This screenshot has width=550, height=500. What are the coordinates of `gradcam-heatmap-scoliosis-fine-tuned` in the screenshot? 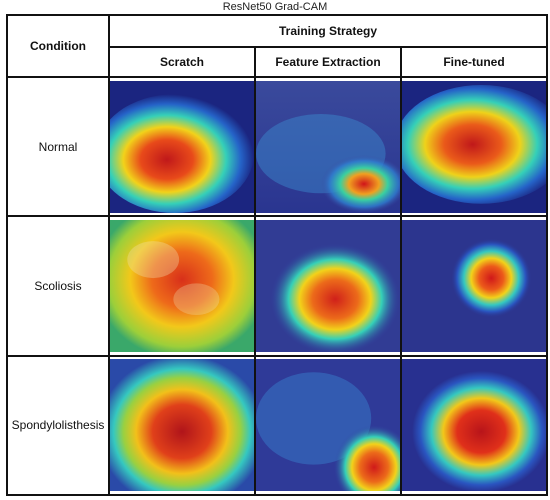 It's located at (474, 285).